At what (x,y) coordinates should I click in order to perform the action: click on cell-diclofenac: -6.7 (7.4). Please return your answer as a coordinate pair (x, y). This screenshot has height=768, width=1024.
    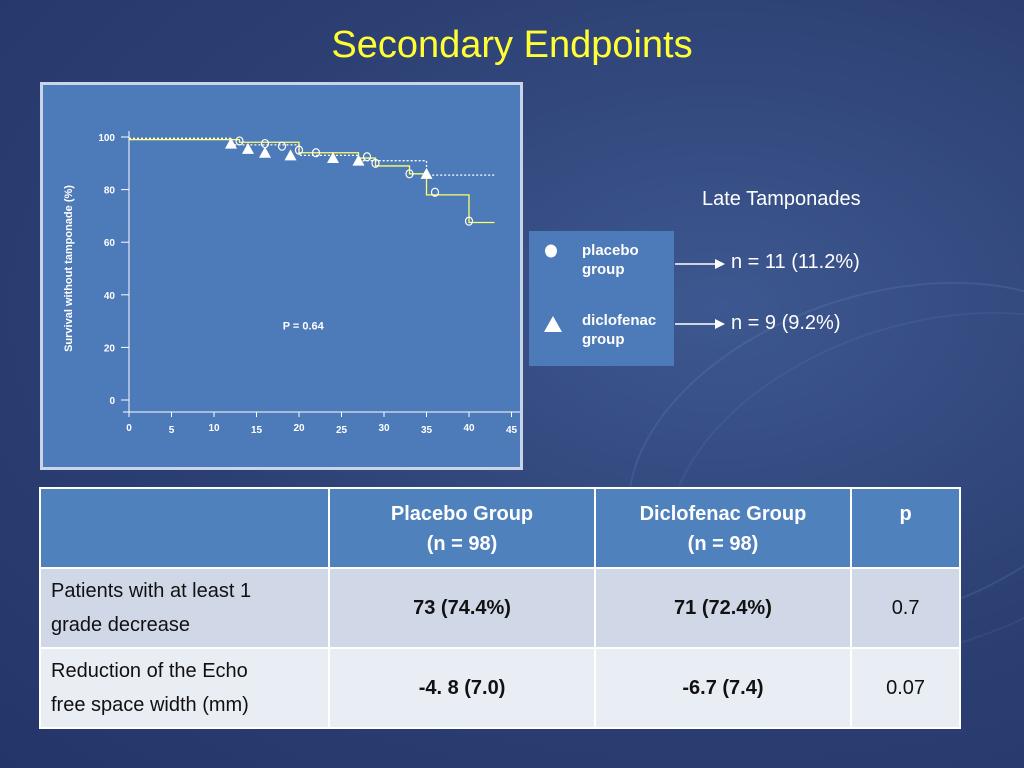
    Looking at the image, I should click on (723, 688).